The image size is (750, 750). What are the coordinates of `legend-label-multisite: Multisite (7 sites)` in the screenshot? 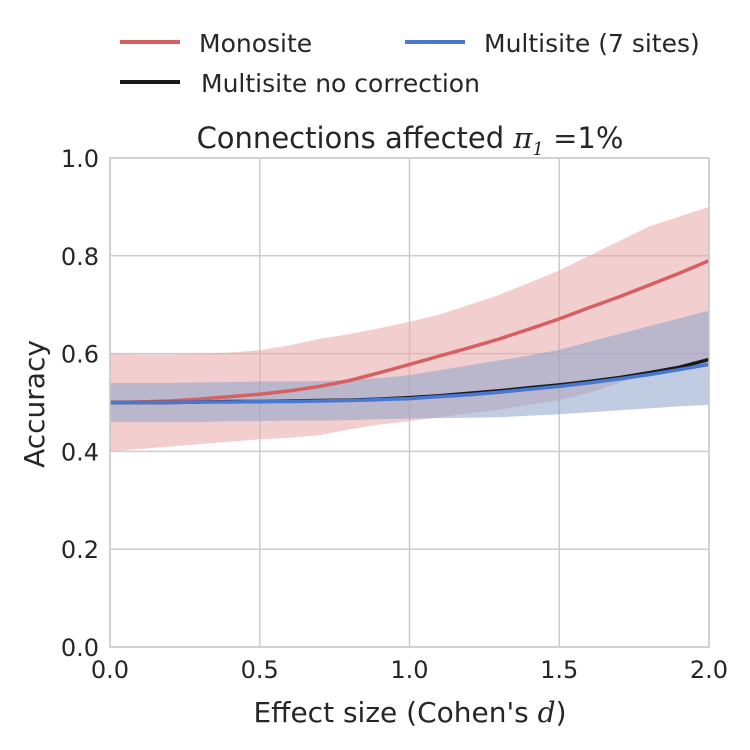 It's located at (592, 43).